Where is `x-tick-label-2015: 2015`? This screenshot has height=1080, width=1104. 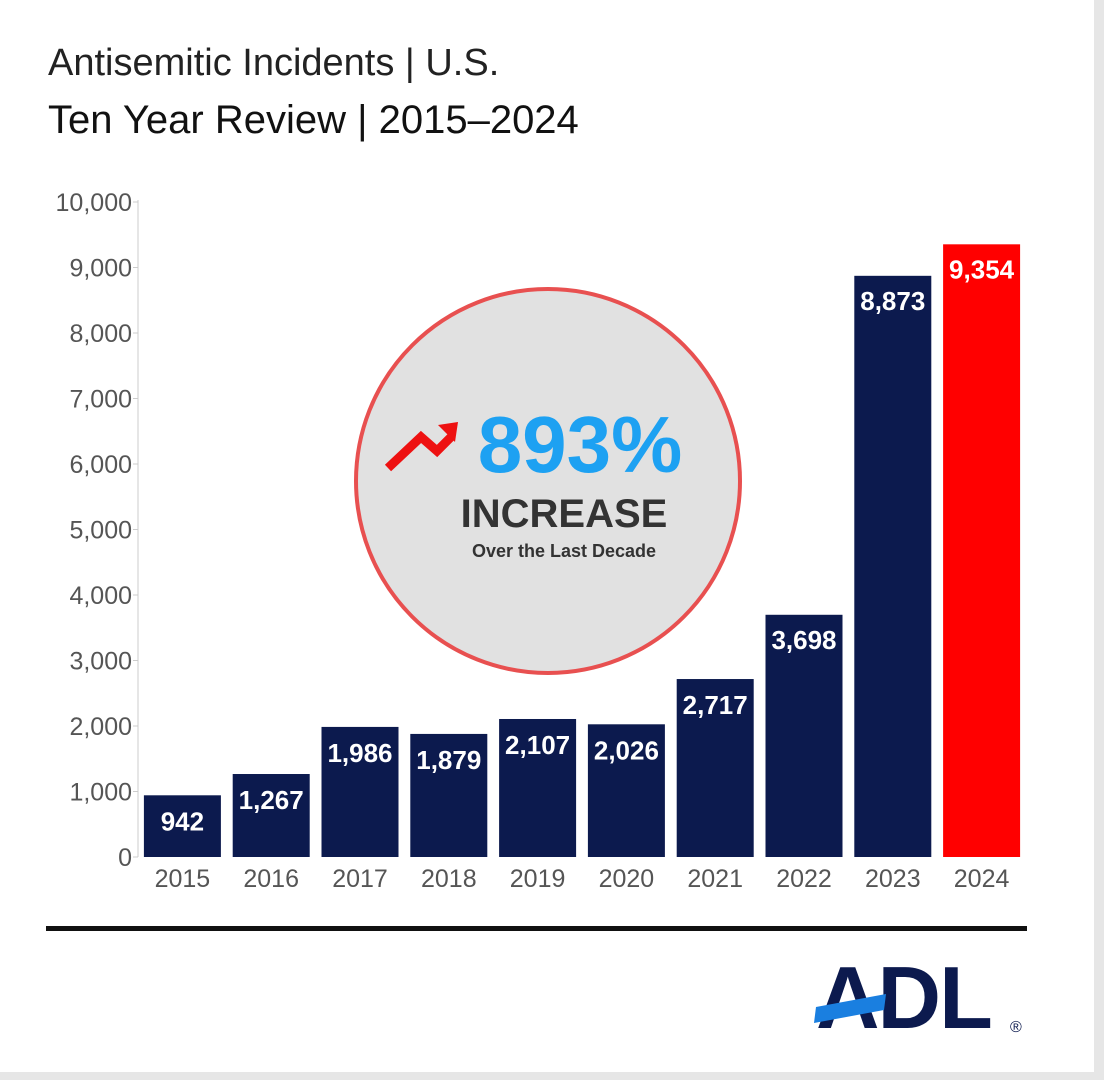 x-tick-label-2015: 2015 is located at coordinates (183, 879).